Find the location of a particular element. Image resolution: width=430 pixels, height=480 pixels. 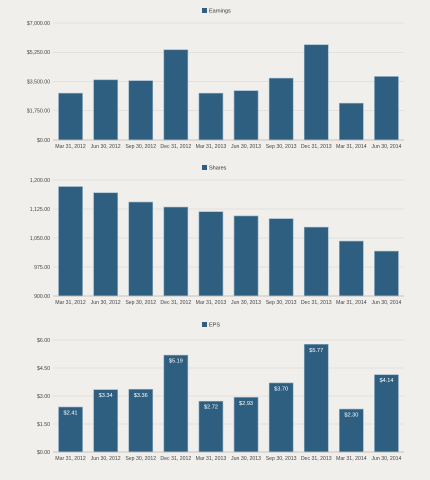

y-tick-label: $3,500.00 is located at coordinates (38, 82).